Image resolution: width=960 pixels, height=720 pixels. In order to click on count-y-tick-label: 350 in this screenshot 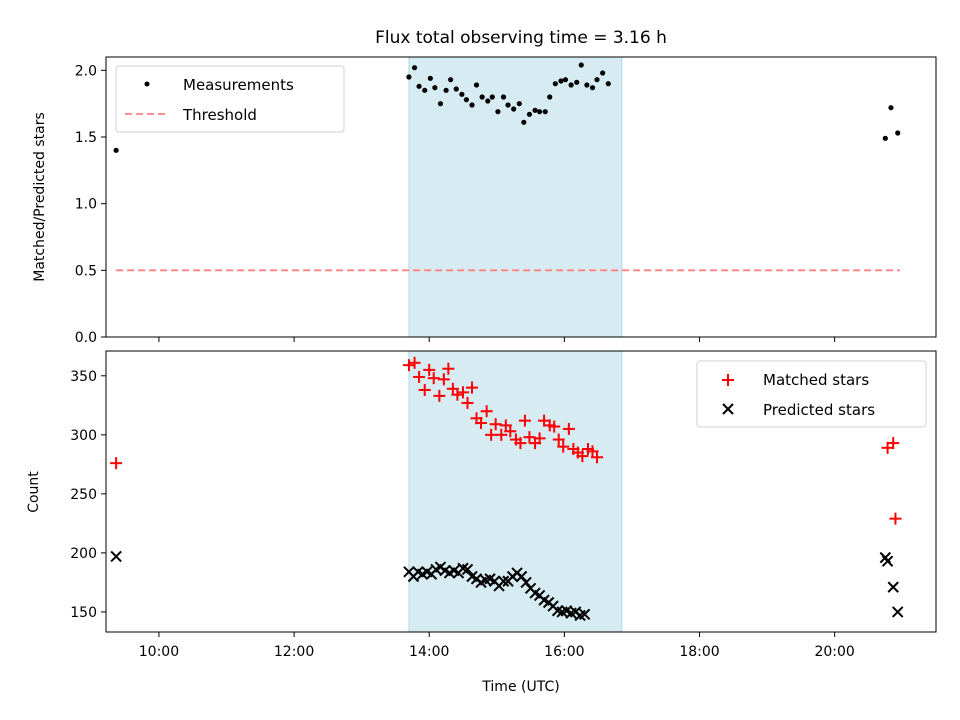, I will do `click(83, 377)`.